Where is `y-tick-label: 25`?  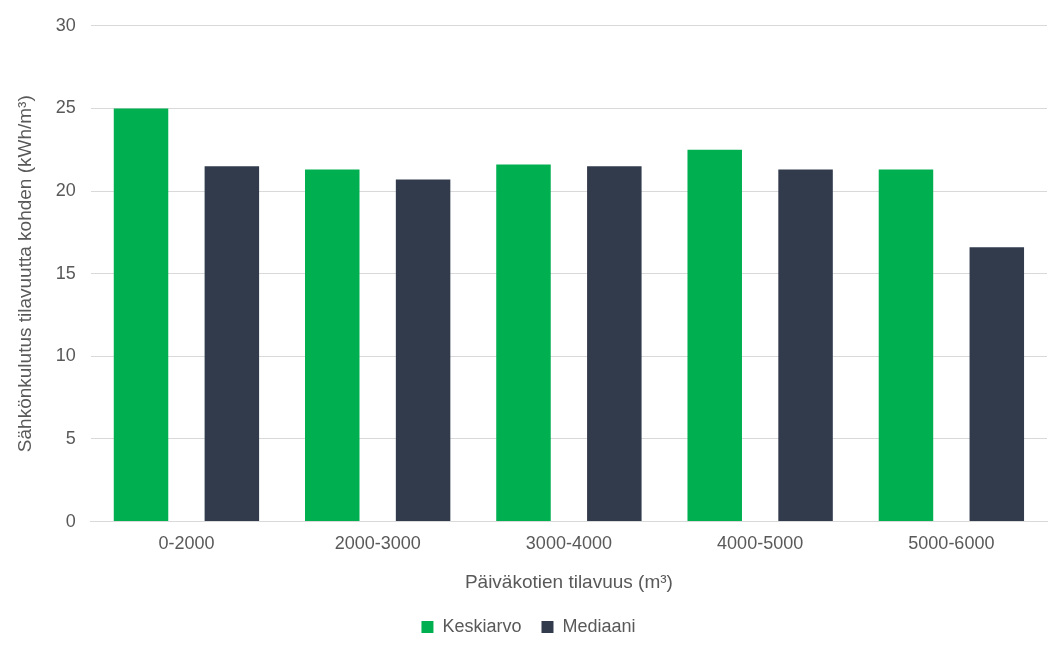
y-tick-label: 25 is located at coordinates (65, 107).